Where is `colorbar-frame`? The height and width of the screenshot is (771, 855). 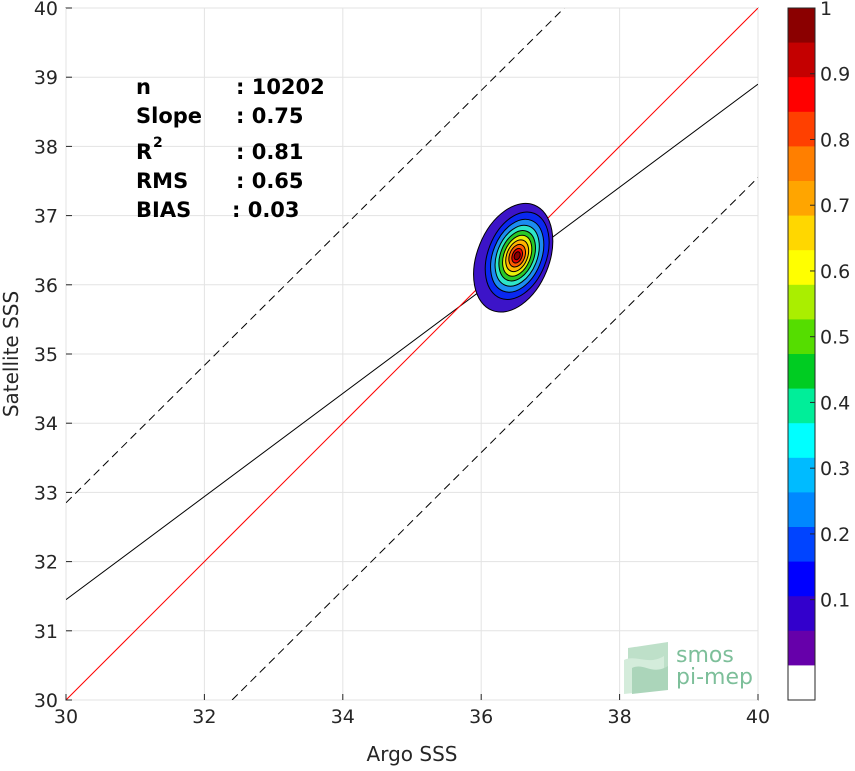 colorbar-frame is located at coordinates (801, 354).